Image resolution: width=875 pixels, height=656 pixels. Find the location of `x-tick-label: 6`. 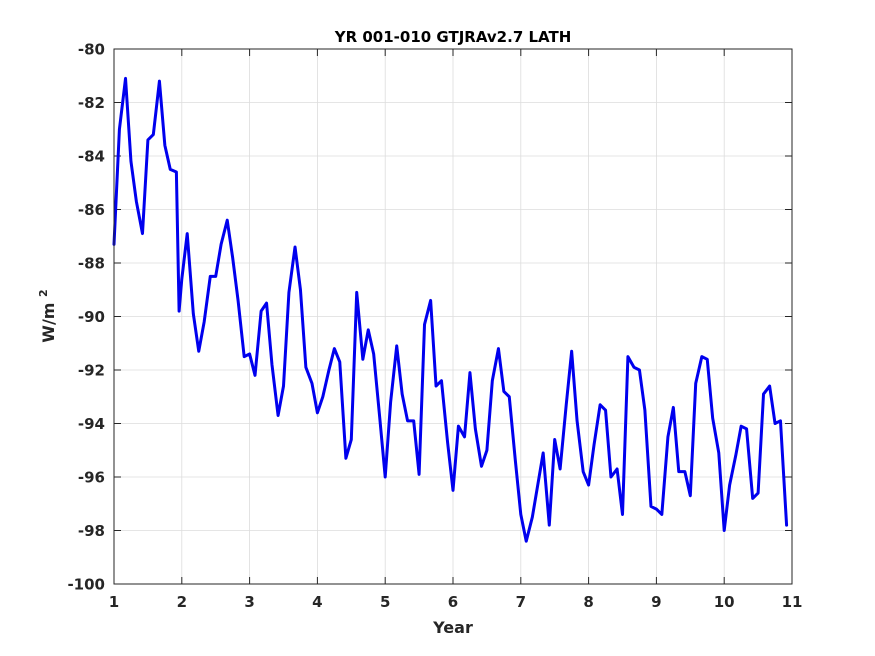

x-tick-label: 6 is located at coordinates (453, 602).